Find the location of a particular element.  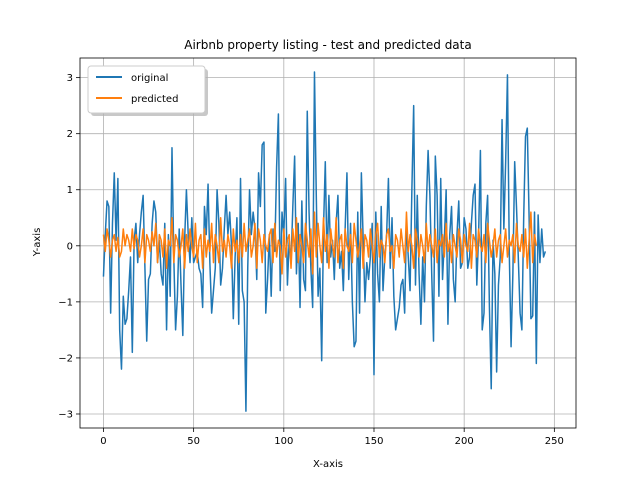

y-tick-label: −1 is located at coordinates (65, 302).